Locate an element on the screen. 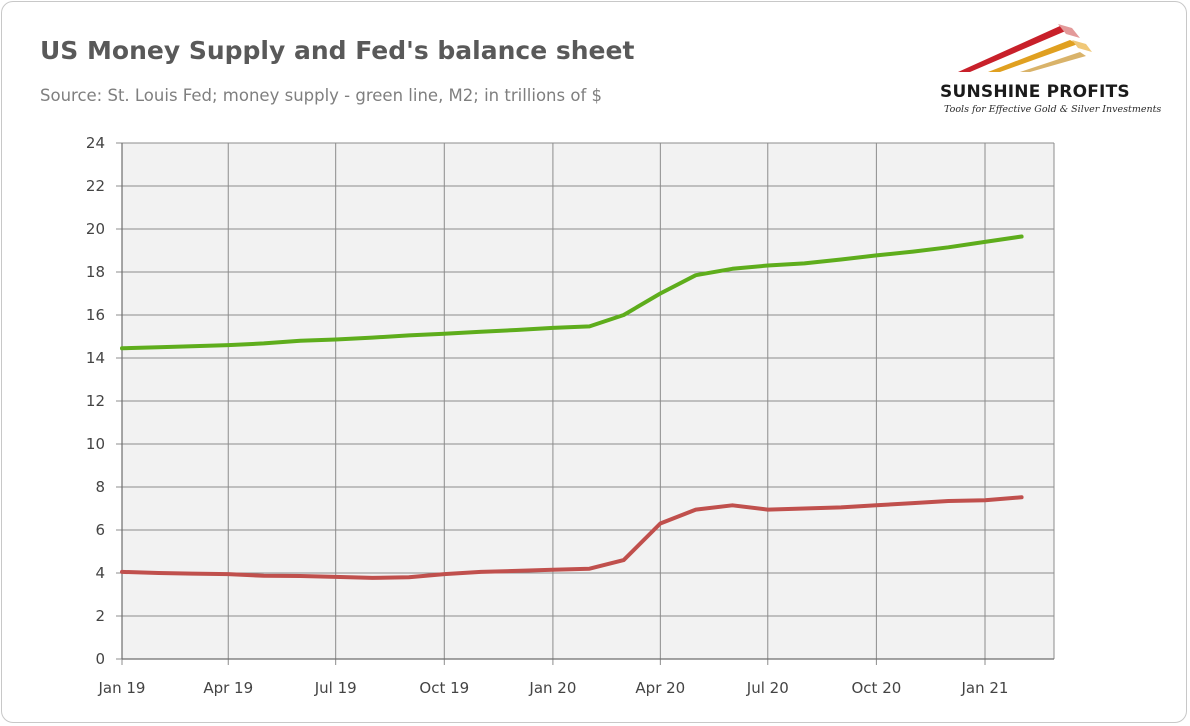 The width and height of the screenshot is (1190, 726). y-tick-label: 6 is located at coordinates (100, 530).